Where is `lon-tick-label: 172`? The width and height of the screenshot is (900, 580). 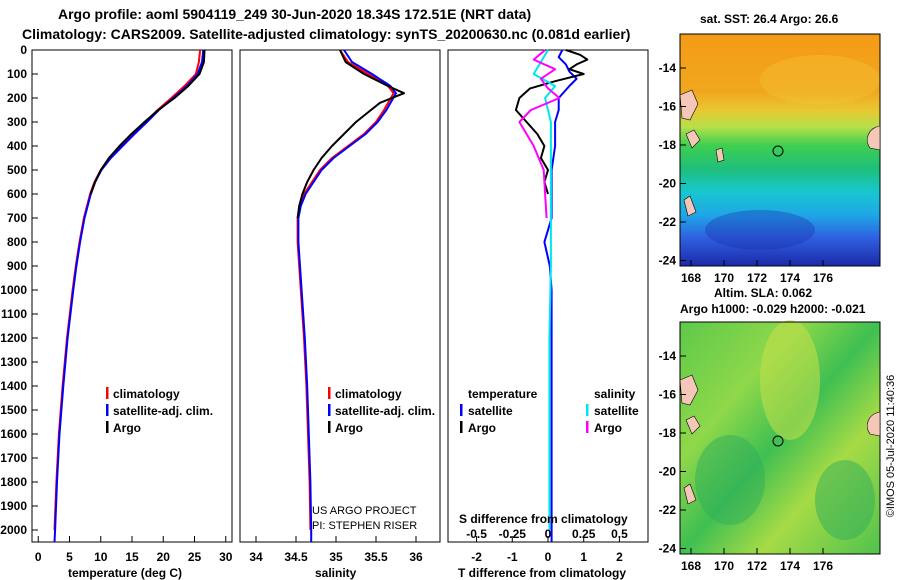
lon-tick-label: 172 is located at coordinates (757, 566).